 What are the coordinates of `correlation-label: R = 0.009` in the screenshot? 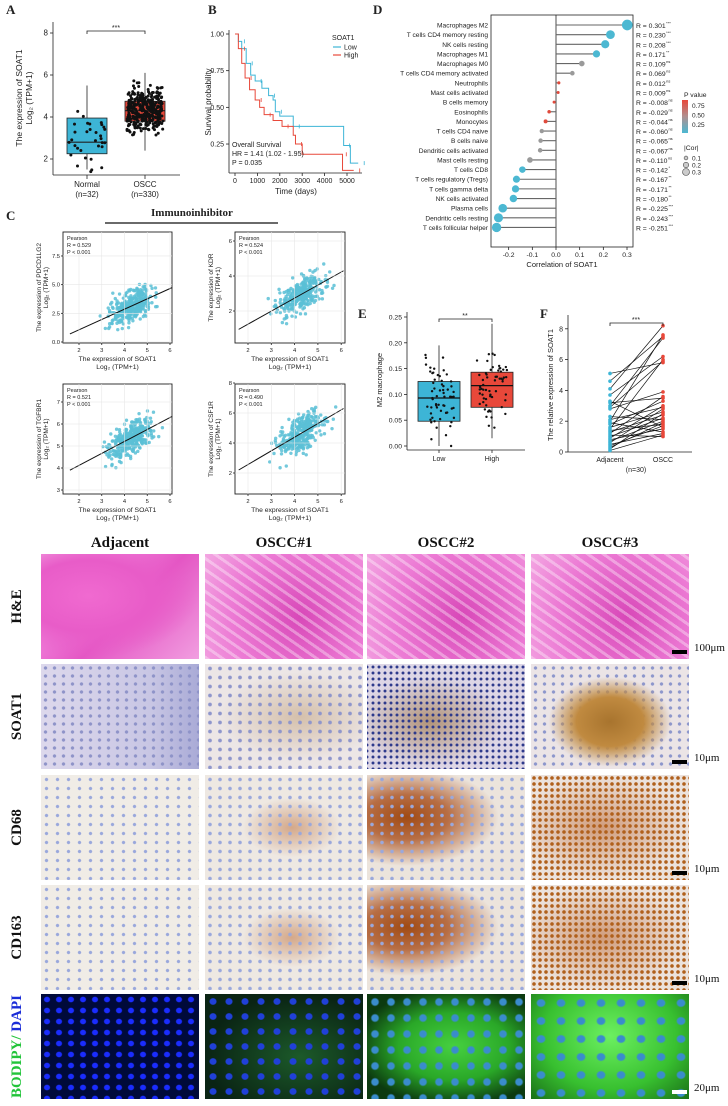 It's located at (651, 93).